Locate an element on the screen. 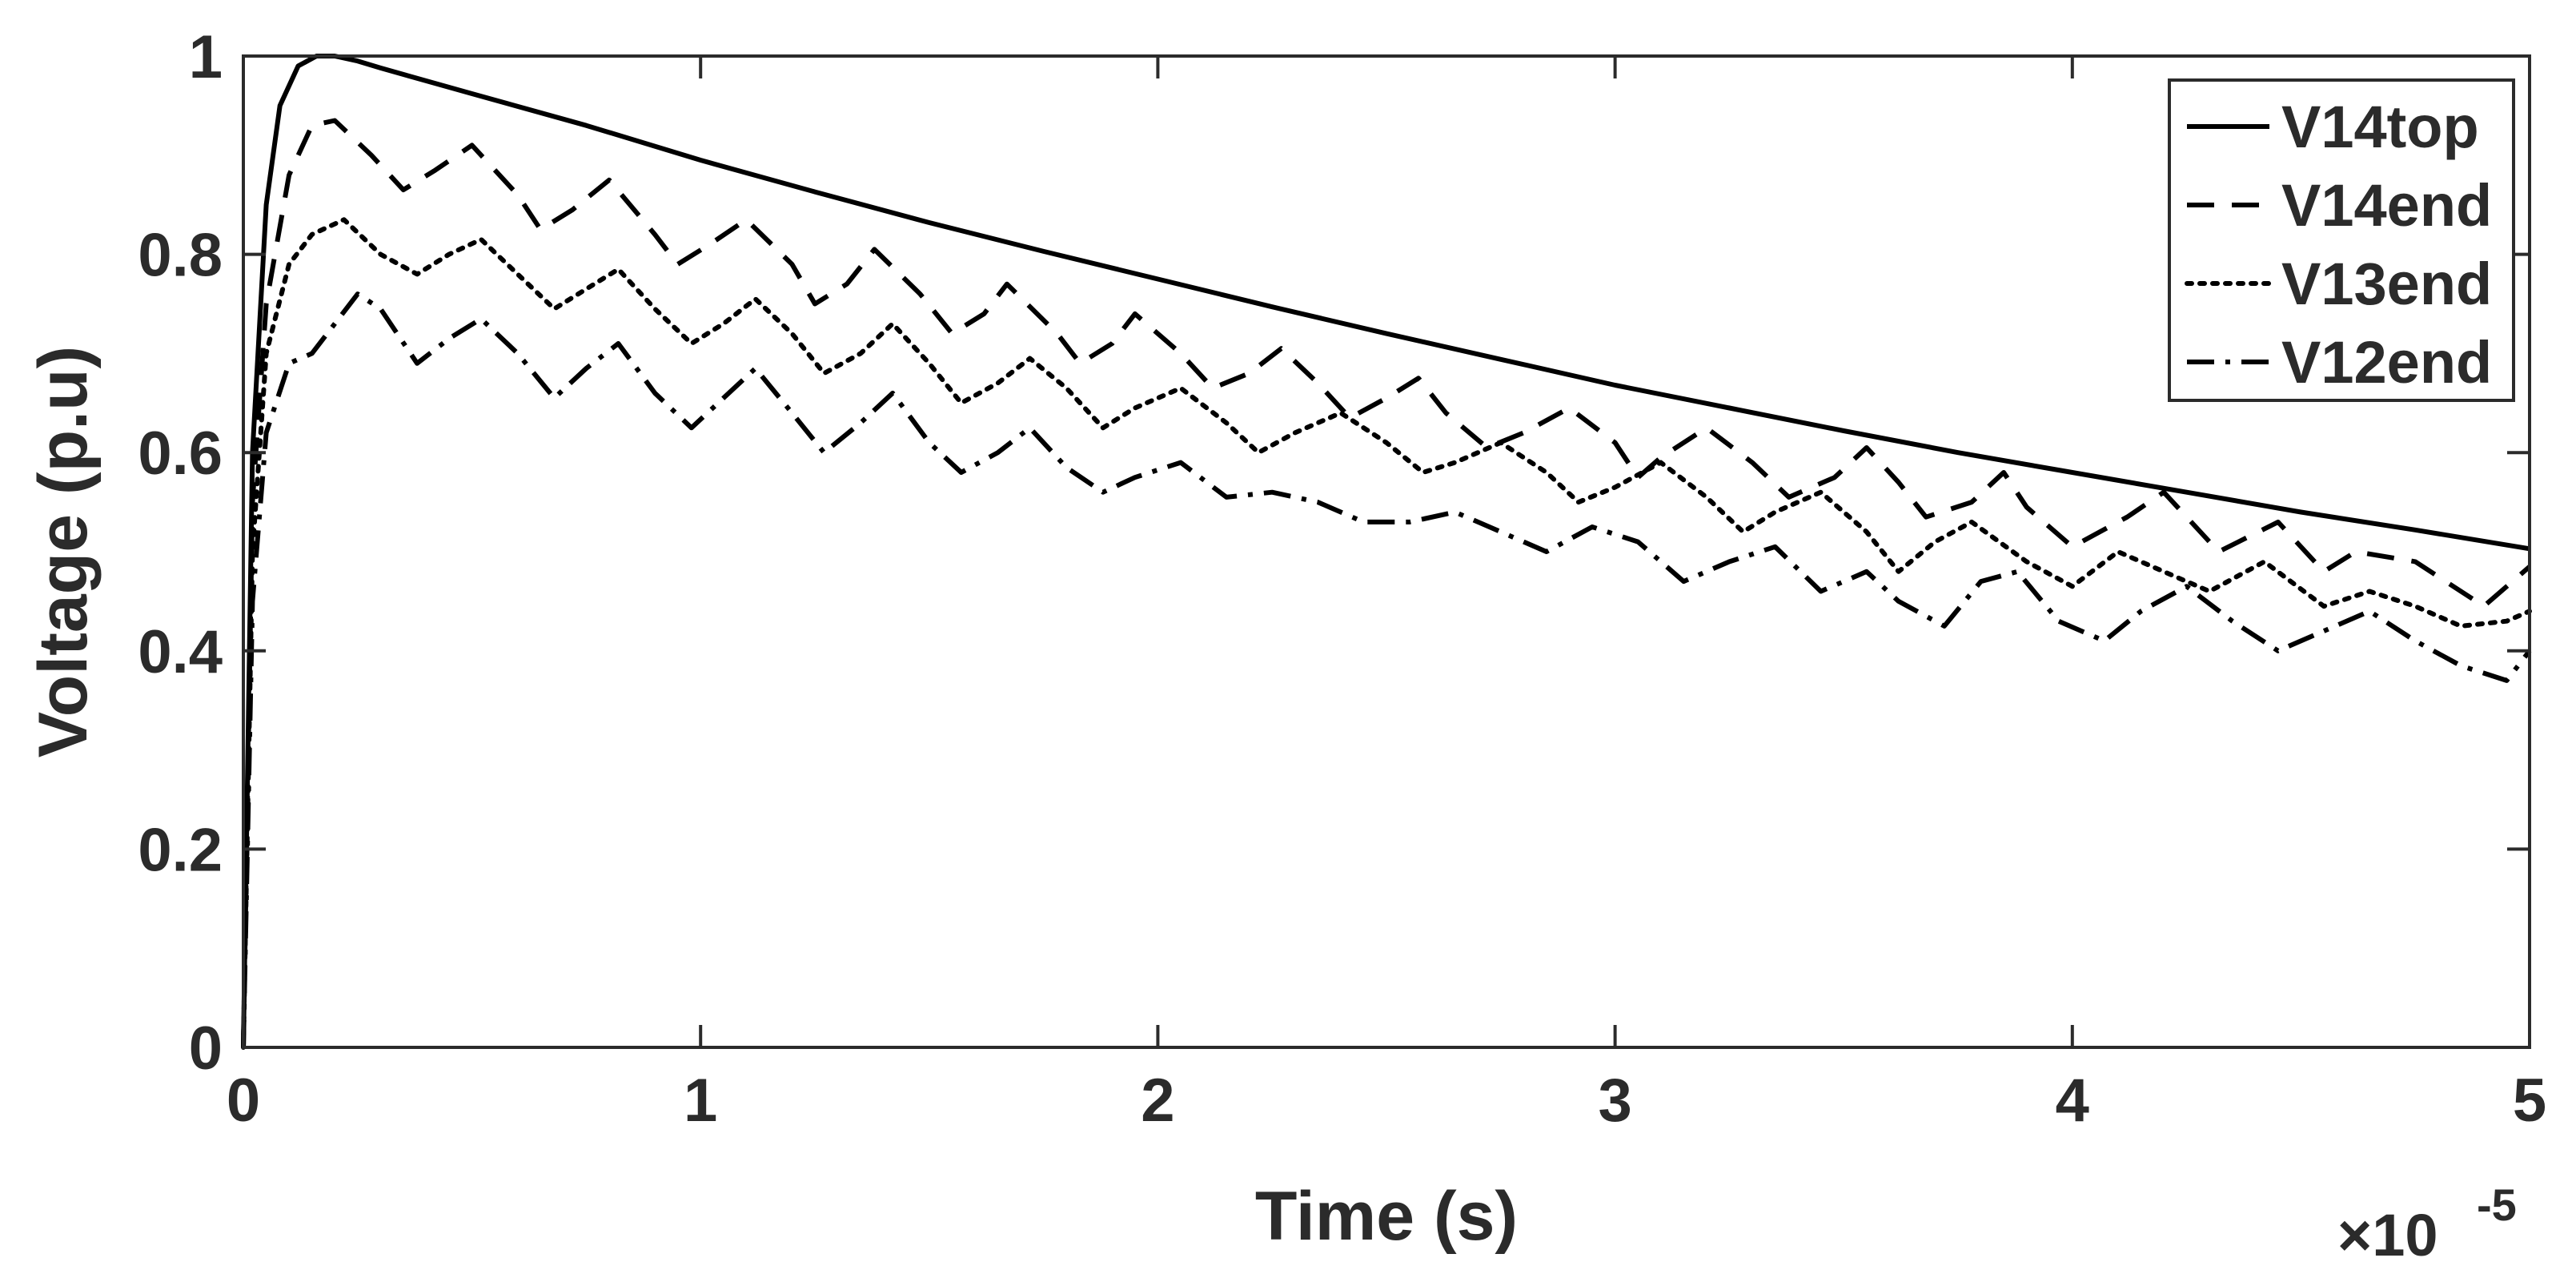  y-tick-label: 0.2 is located at coordinates (180, 850).